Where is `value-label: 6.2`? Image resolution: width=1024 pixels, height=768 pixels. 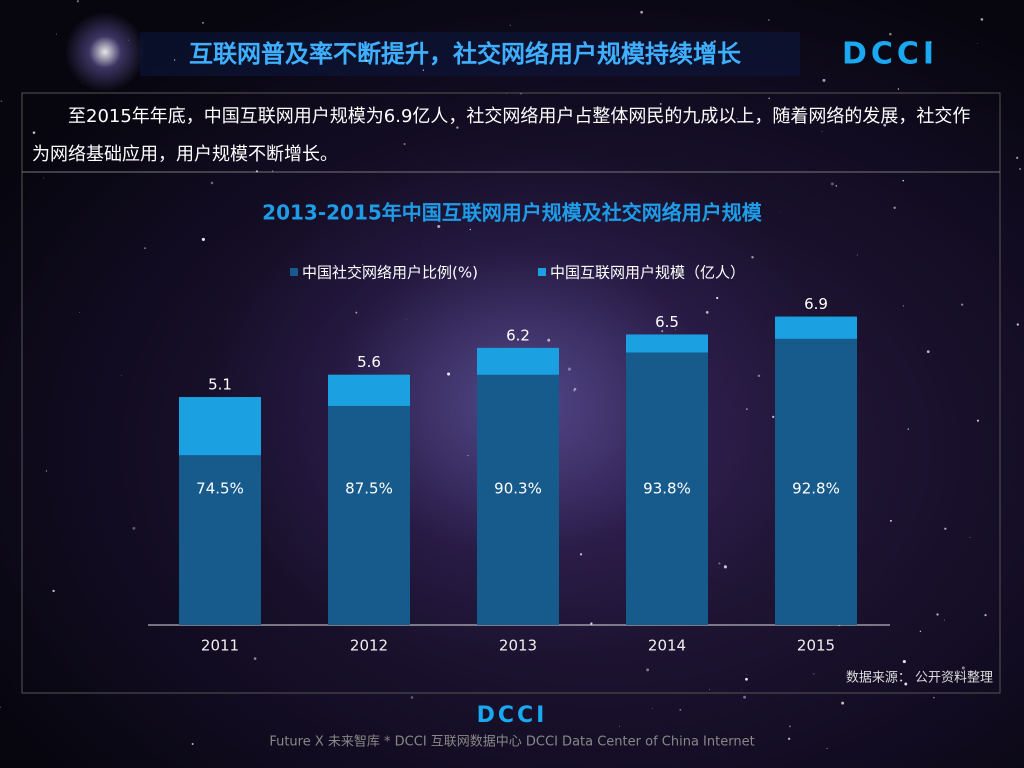
value-label: 6.2 is located at coordinates (518, 335).